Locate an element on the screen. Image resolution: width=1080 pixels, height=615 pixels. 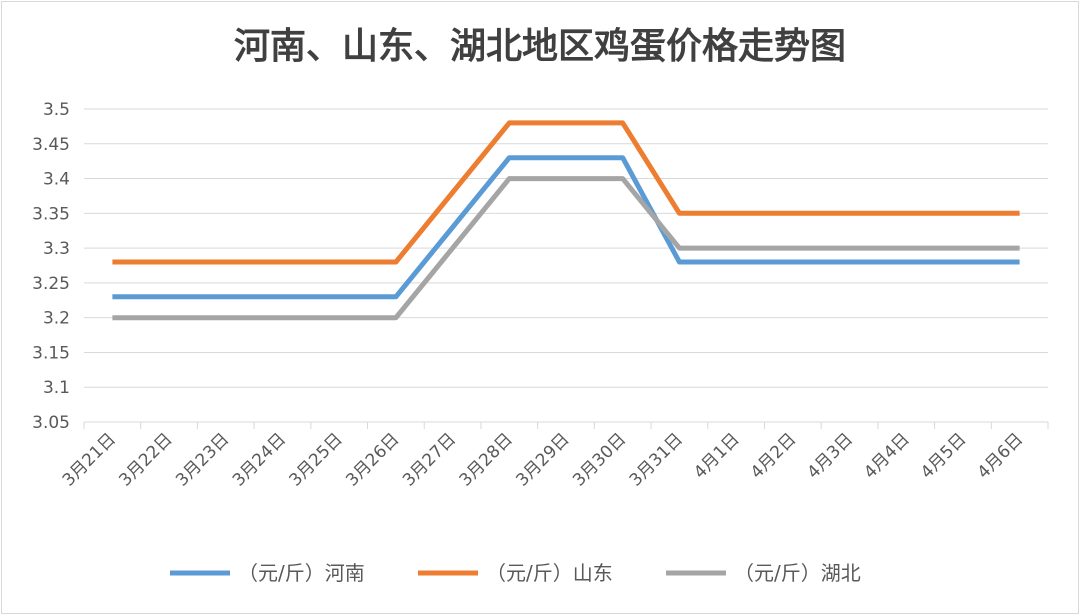
y-tick-label: 3.5 is located at coordinates (56, 110).